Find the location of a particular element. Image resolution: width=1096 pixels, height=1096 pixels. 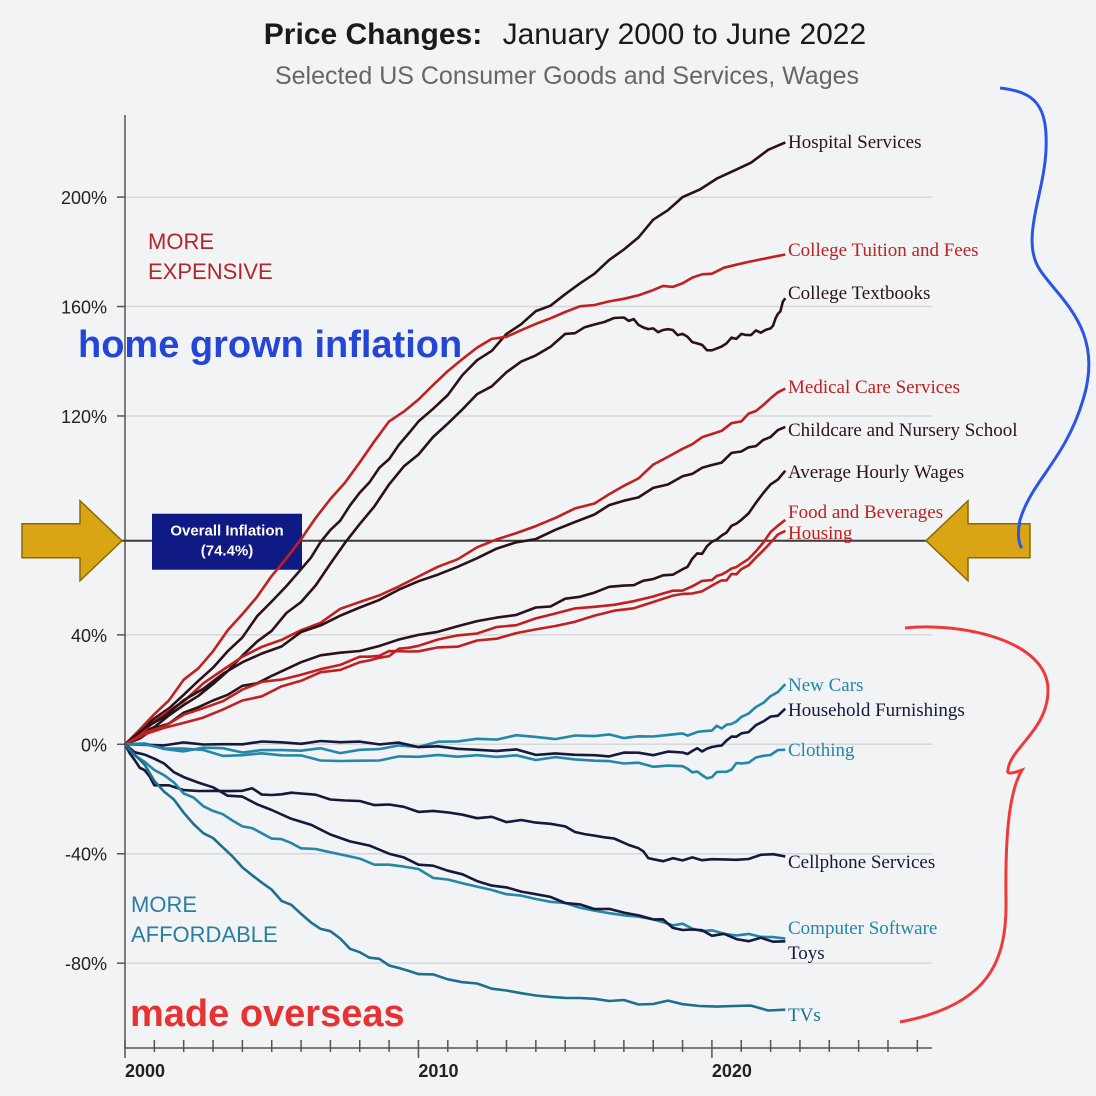

x-tick-label: 2000 is located at coordinates (145, 1071).